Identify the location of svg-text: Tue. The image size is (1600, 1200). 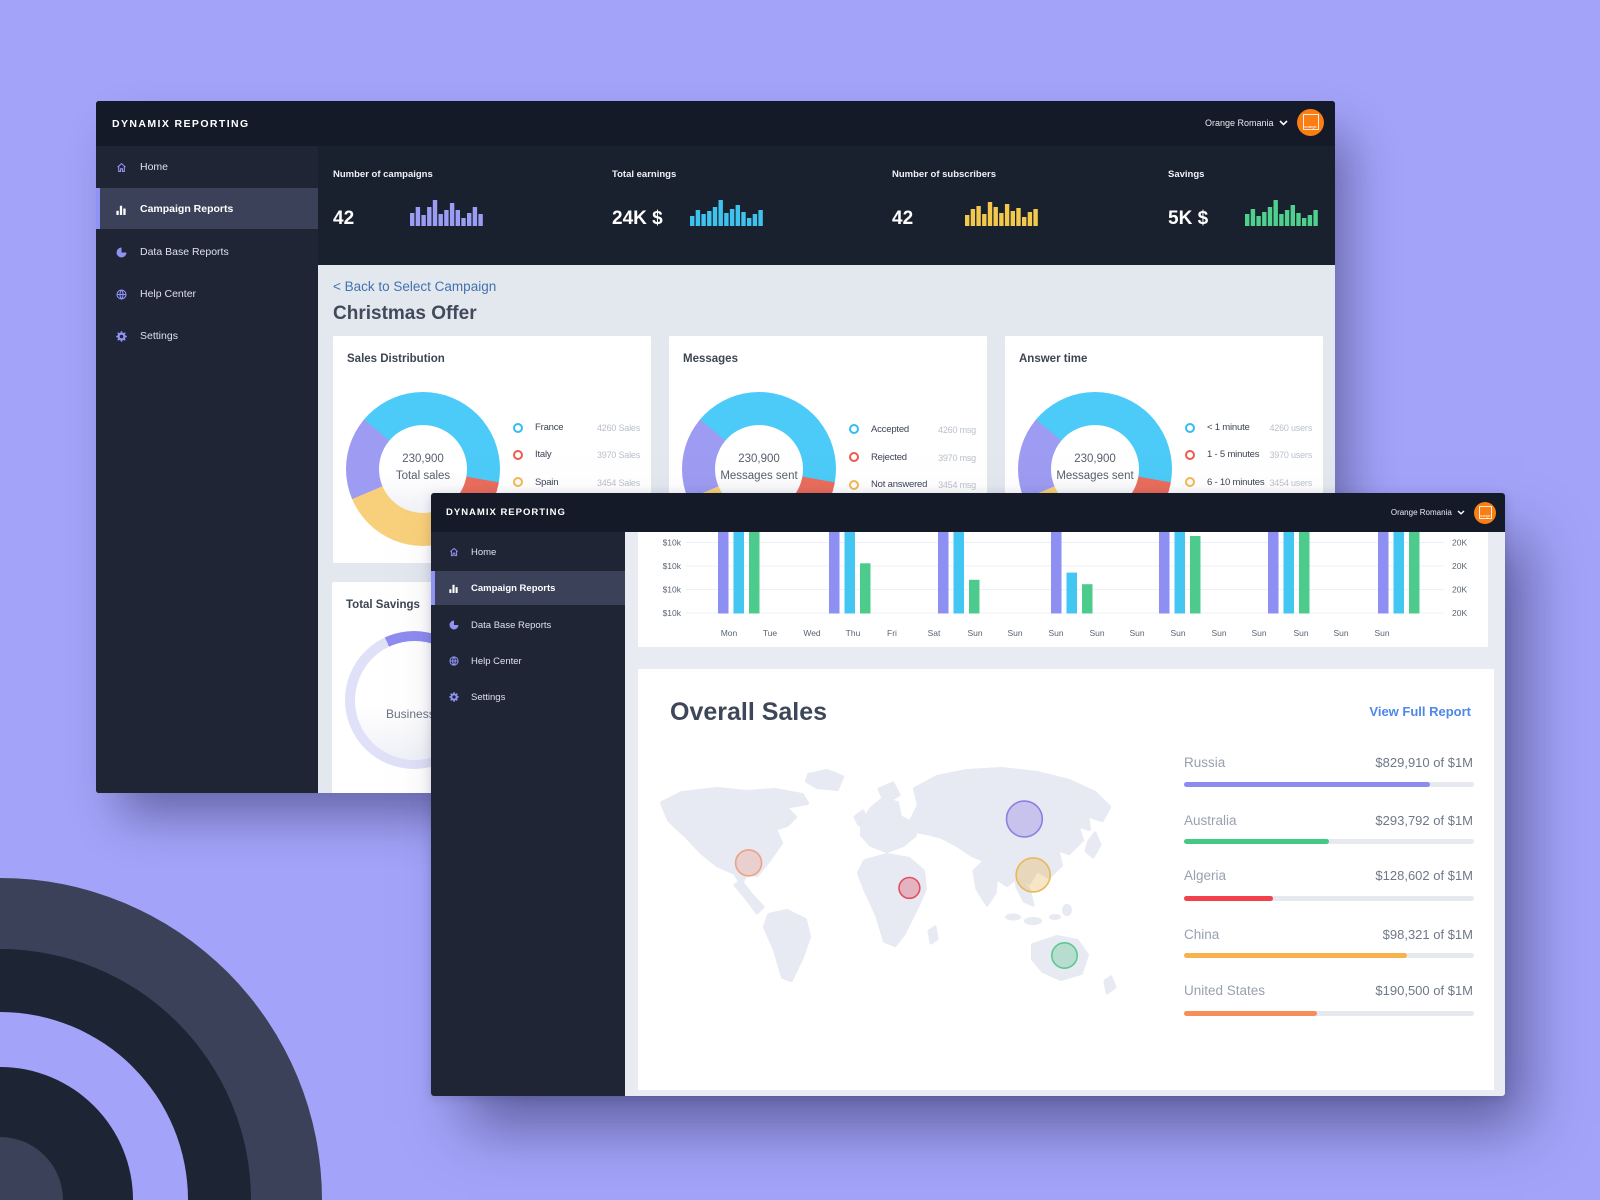
(770, 633).